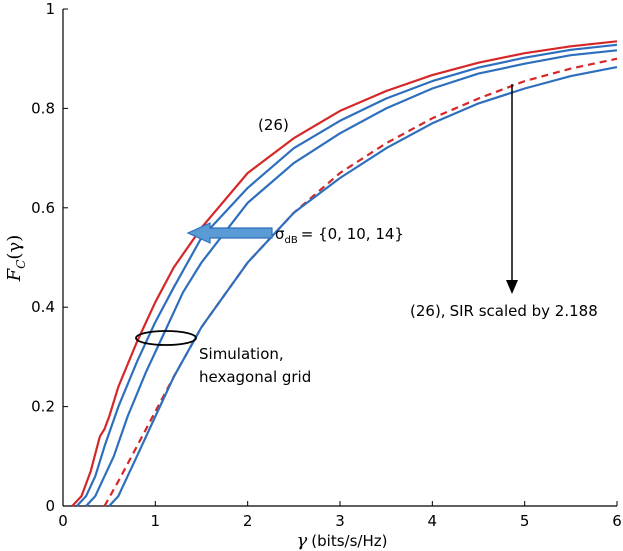  What do you see at coordinates (50, 506) in the screenshot?
I see `y-tick-label: 0` at bounding box center [50, 506].